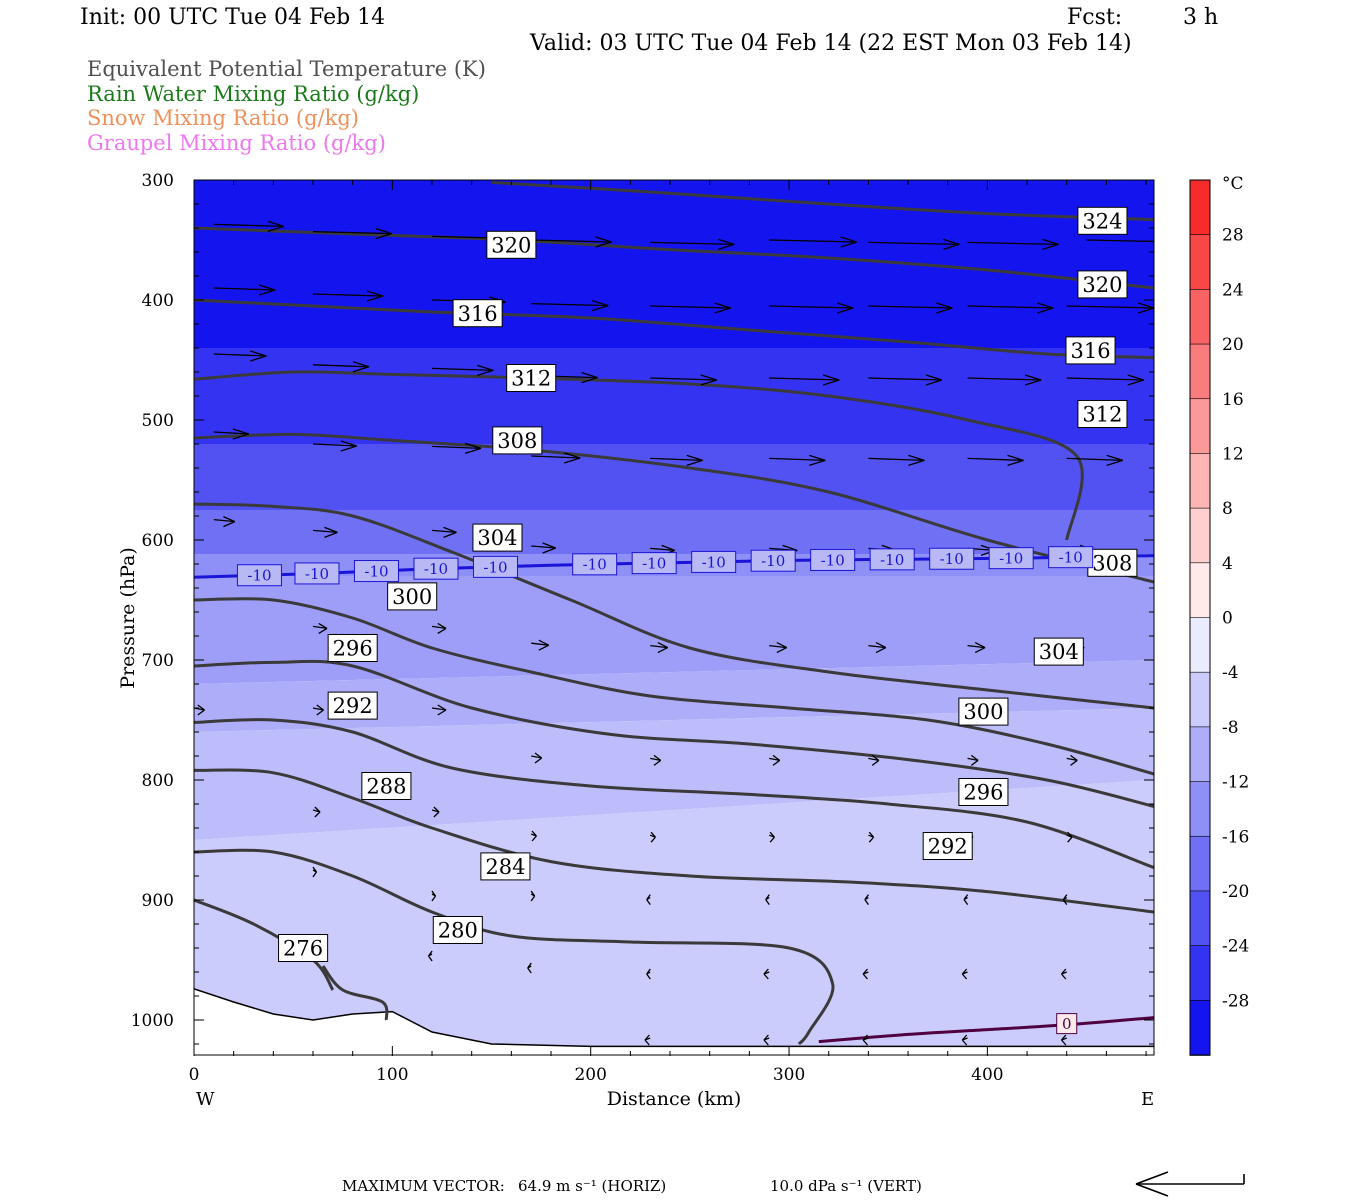 The width and height of the screenshot is (1350, 1200). What do you see at coordinates (892, 560) in the screenshot?
I see `isotherm-minus10-label-10: -10` at bounding box center [892, 560].